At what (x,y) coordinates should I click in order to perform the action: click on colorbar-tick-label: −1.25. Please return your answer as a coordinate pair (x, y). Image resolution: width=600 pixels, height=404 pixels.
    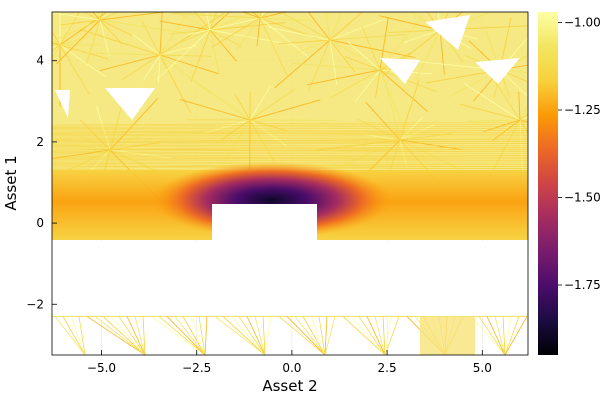
    Looking at the image, I should click on (582, 110).